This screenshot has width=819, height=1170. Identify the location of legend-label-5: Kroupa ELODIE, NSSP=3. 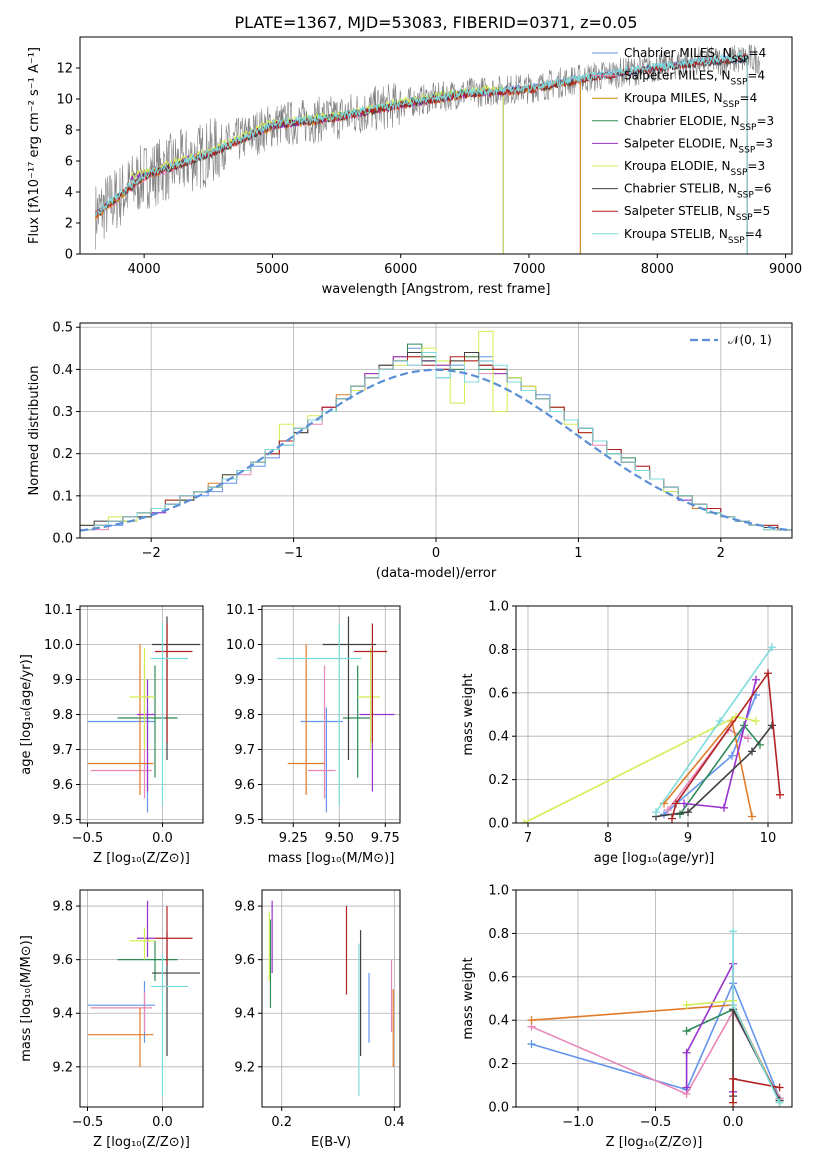
(694, 168).